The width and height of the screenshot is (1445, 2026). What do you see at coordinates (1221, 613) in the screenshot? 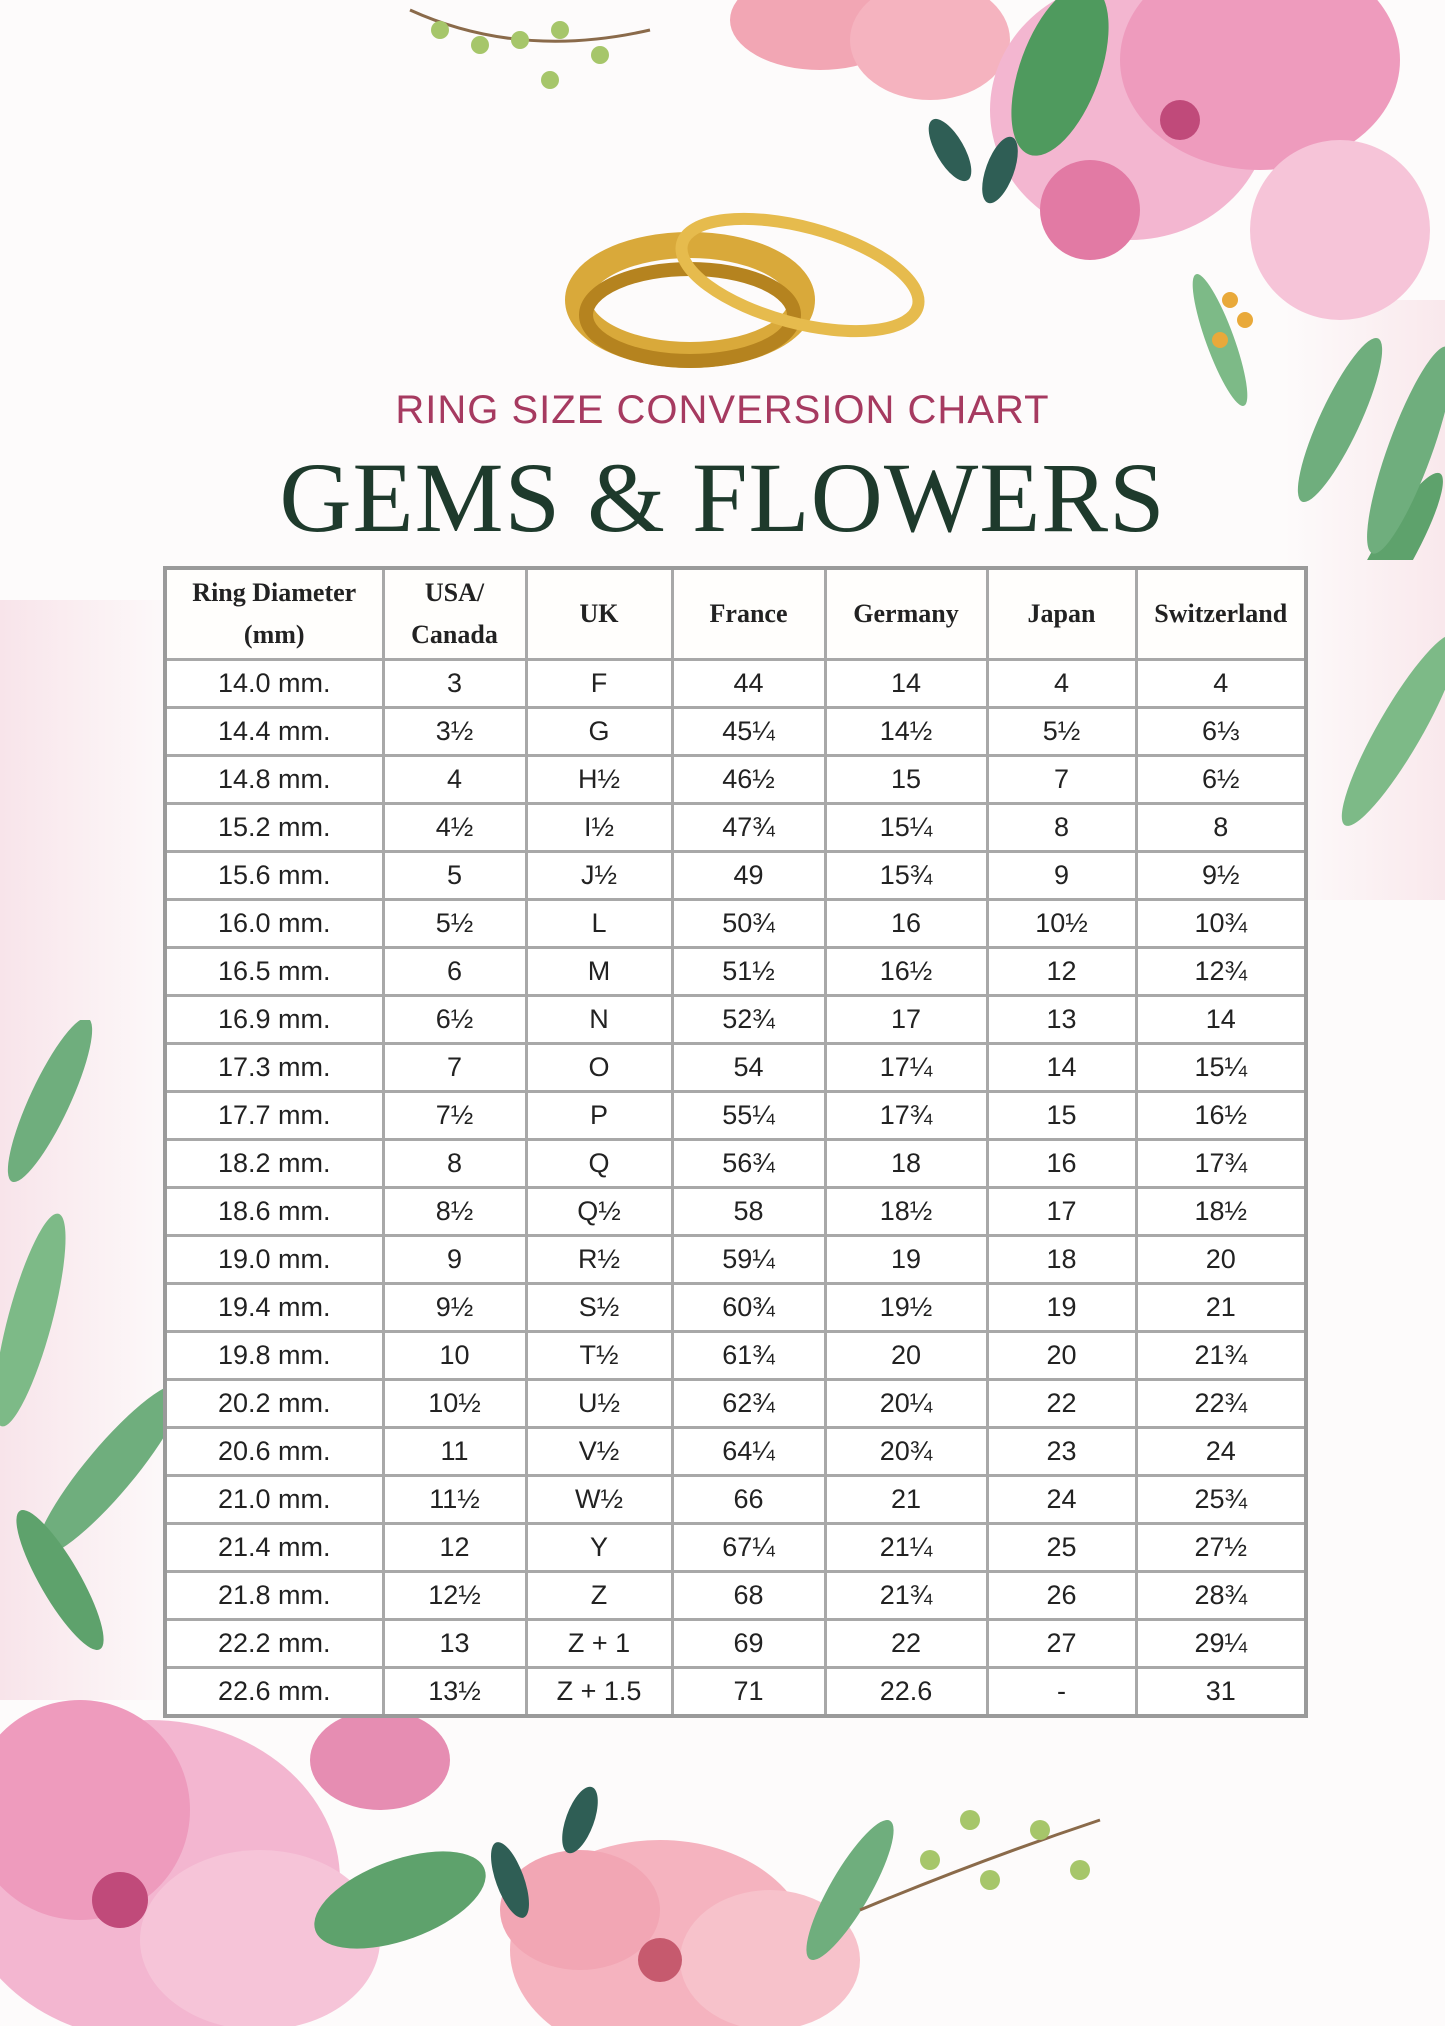
I see `column-header-switzerland: Switzerland` at bounding box center [1221, 613].